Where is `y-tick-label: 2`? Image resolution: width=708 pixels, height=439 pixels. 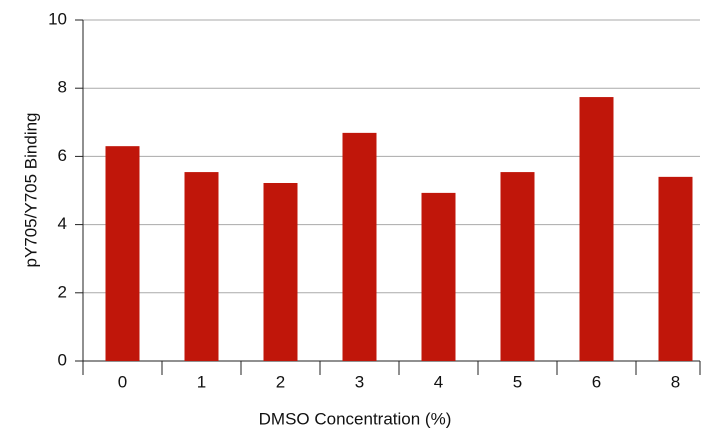 y-tick-label: 2 is located at coordinates (62, 291).